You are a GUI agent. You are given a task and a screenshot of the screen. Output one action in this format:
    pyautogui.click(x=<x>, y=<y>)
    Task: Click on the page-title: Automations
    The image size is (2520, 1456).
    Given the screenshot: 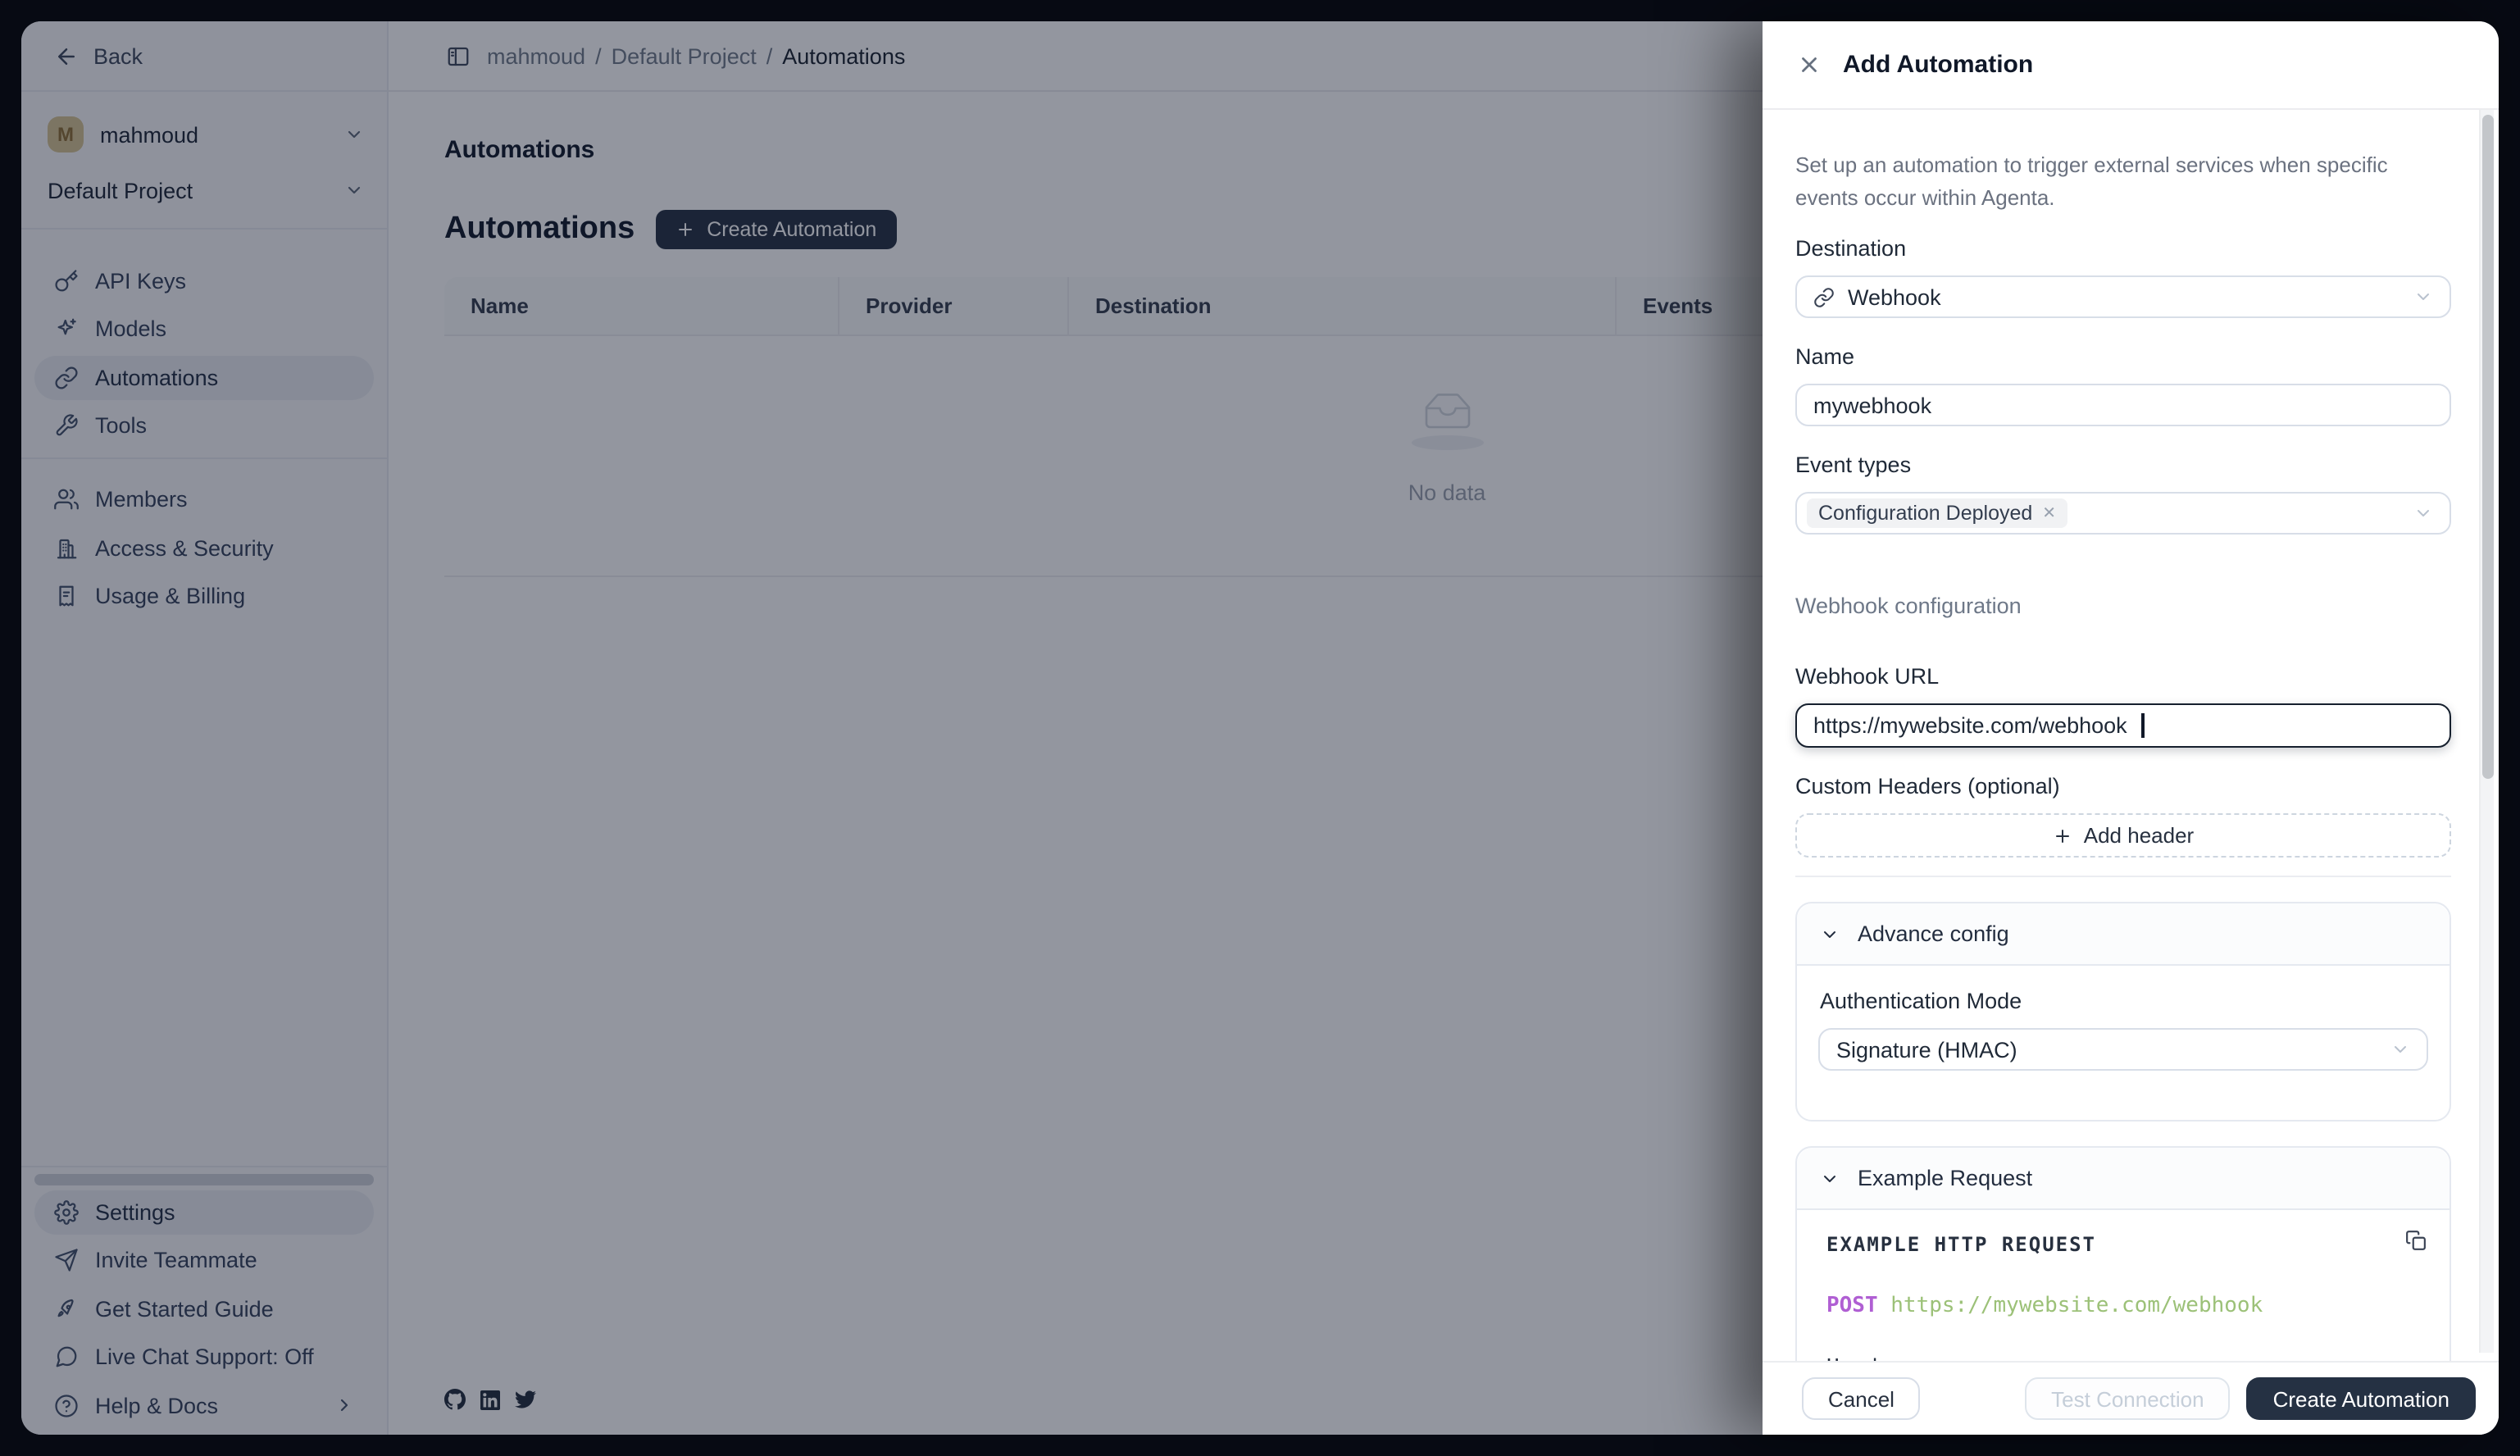 What is the action you would take?
    pyautogui.click(x=519, y=150)
    